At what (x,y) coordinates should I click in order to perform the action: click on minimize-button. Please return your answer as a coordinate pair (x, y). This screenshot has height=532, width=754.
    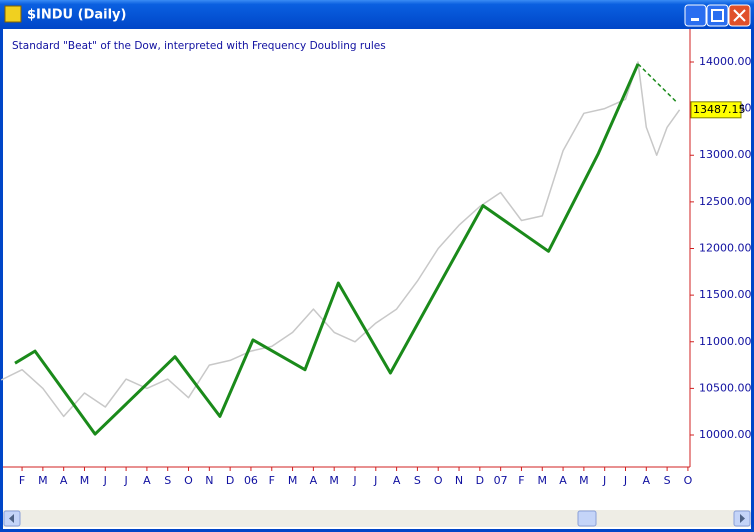
    Looking at the image, I should click on (695, 15).